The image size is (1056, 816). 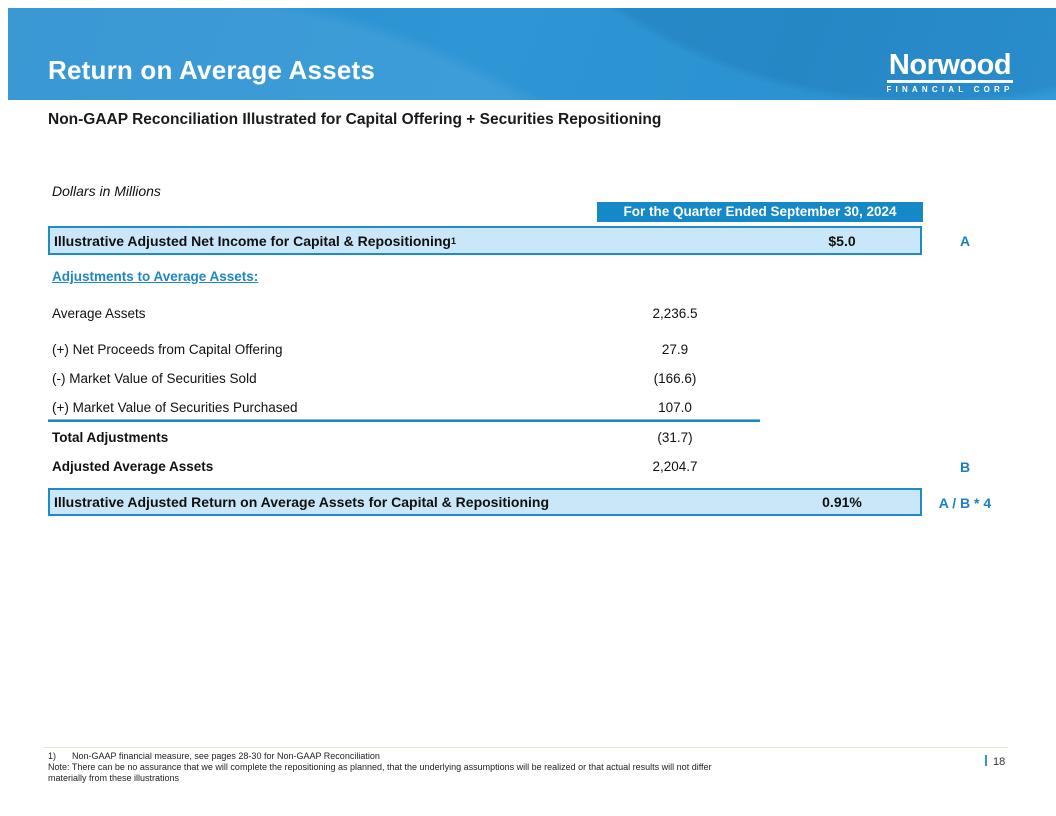 What do you see at coordinates (106, 191) in the screenshot?
I see `units-label: Dollars in Millions` at bounding box center [106, 191].